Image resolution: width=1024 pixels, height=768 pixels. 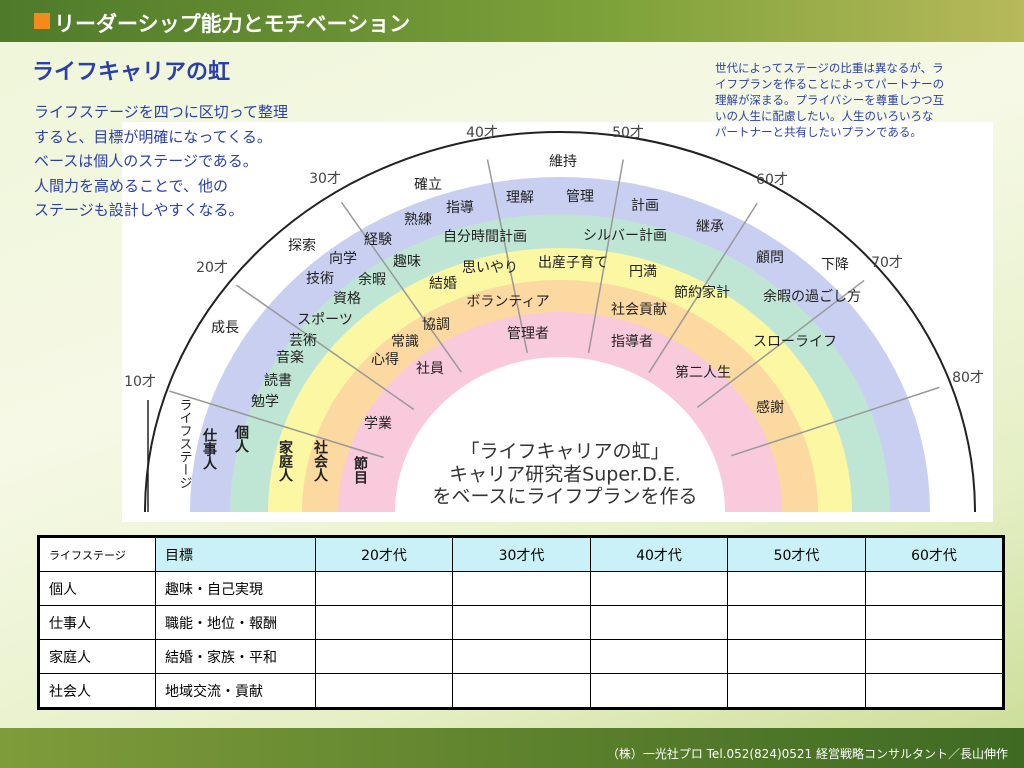 What do you see at coordinates (153, 136) in the screenshot?
I see `intro-line: すると、目標が明確になってくる。` at bounding box center [153, 136].